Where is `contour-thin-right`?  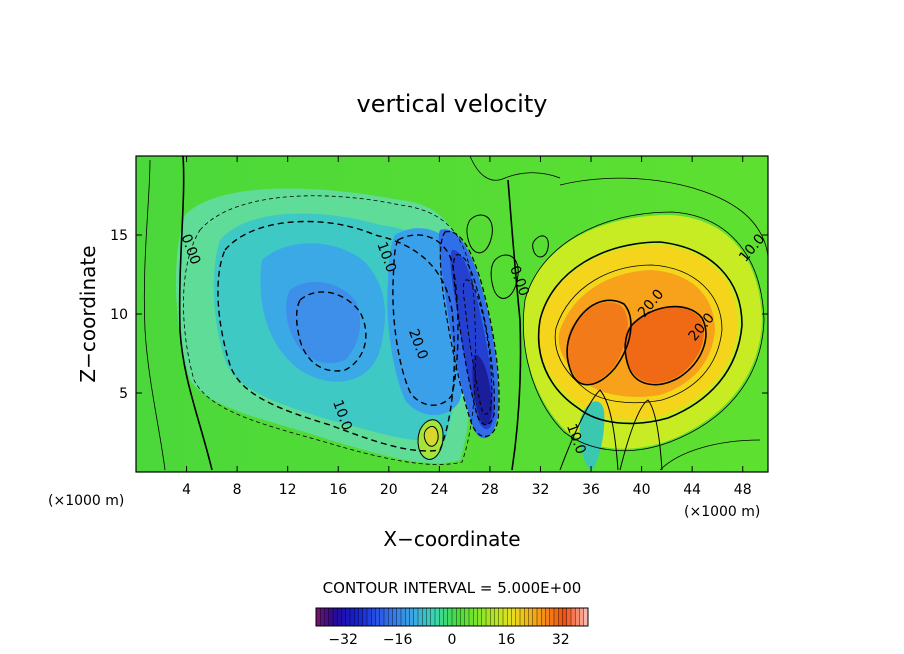
contour-thin-right is located at coordinates (664, 219).